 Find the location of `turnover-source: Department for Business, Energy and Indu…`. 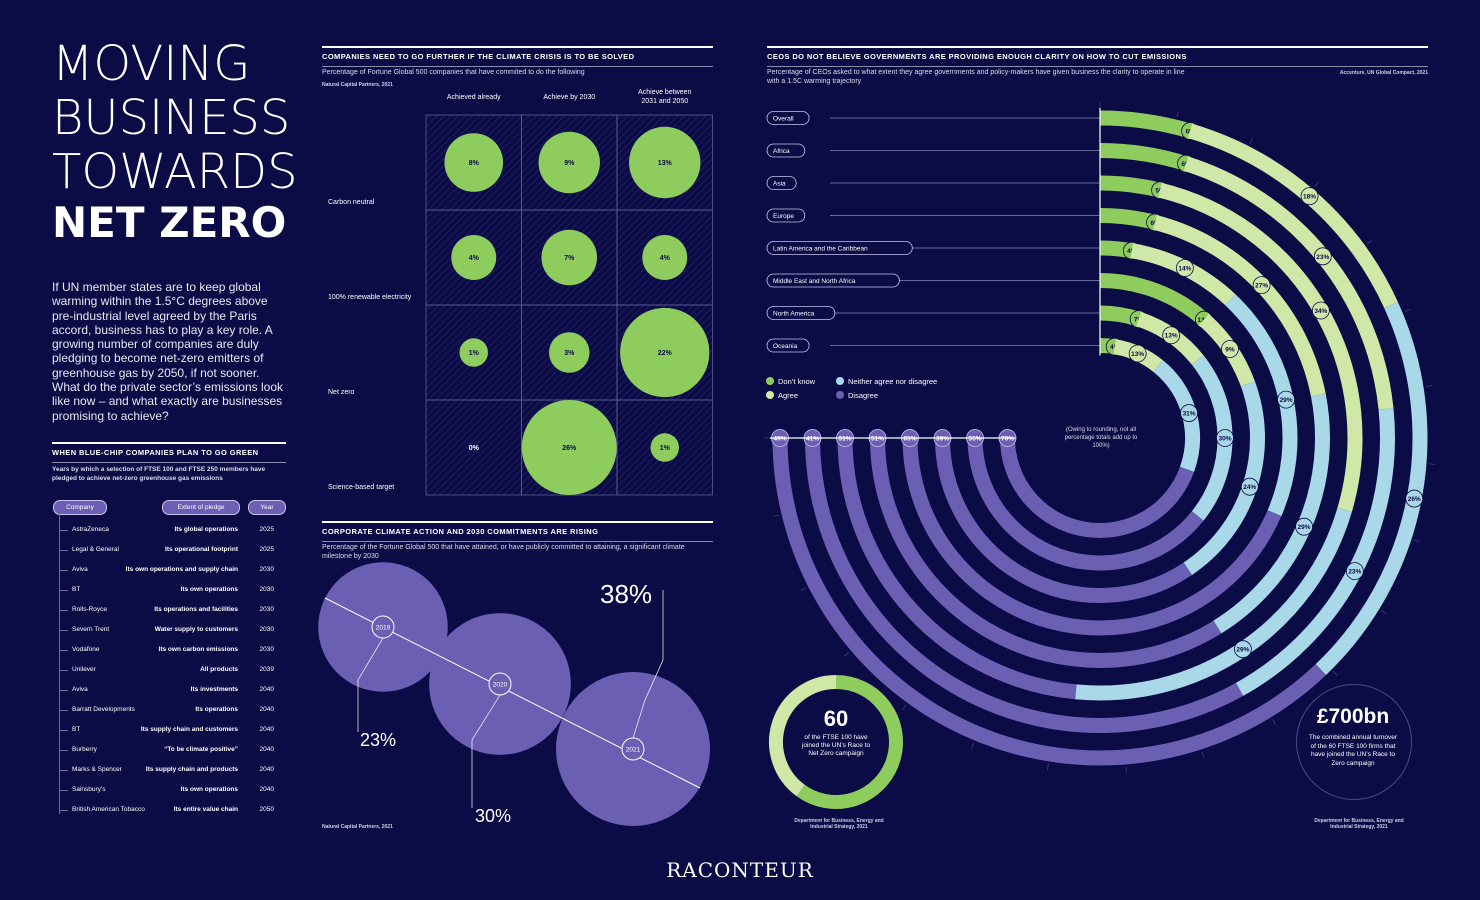

turnover-source: Department for Business, Energy and Indu… is located at coordinates (1359, 824).